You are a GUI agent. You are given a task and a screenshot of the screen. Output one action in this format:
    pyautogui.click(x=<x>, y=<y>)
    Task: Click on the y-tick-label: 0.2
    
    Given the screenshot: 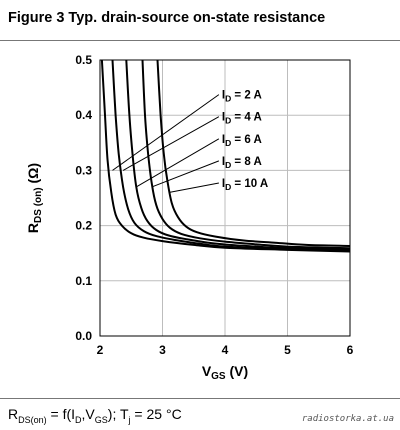 What is the action you would take?
    pyautogui.click(x=83, y=226)
    